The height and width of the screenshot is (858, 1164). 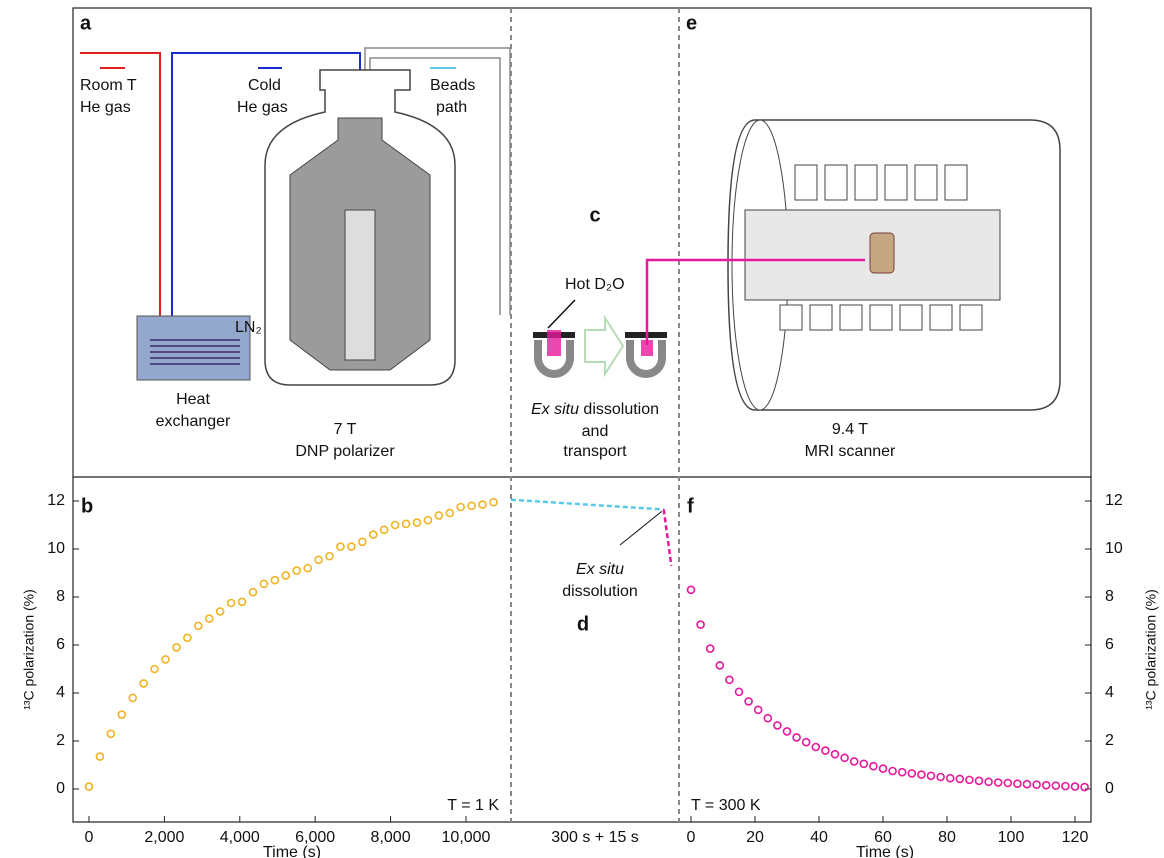 What do you see at coordinates (264, 85) in the screenshot?
I see `label: Cold` at bounding box center [264, 85].